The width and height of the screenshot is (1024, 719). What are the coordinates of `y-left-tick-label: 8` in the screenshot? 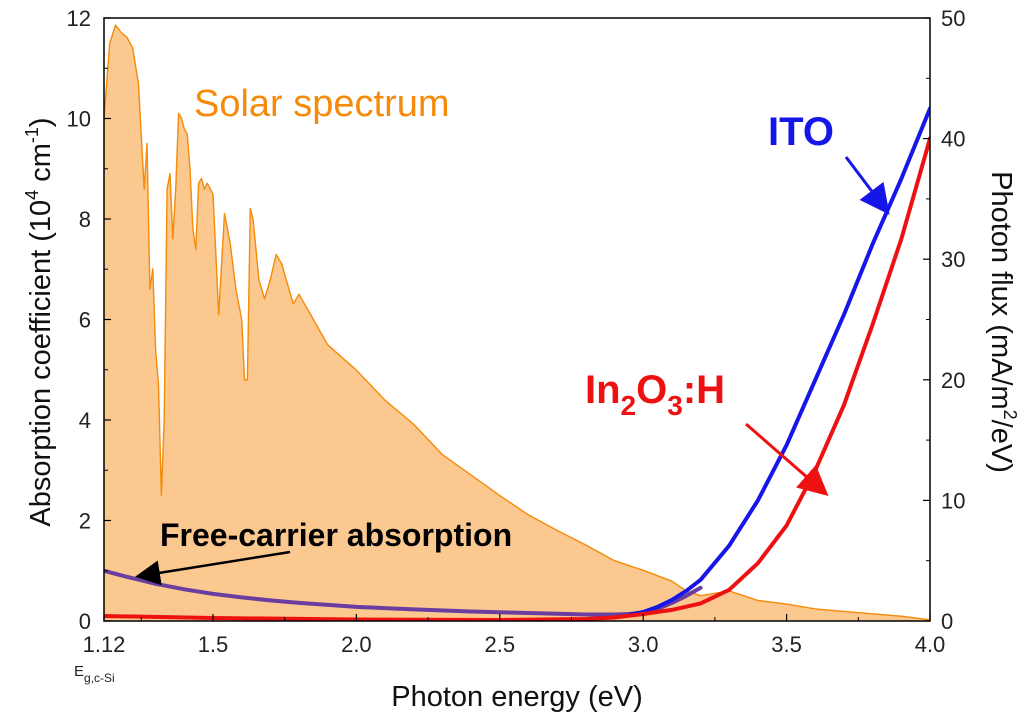 It's located at (85, 219).